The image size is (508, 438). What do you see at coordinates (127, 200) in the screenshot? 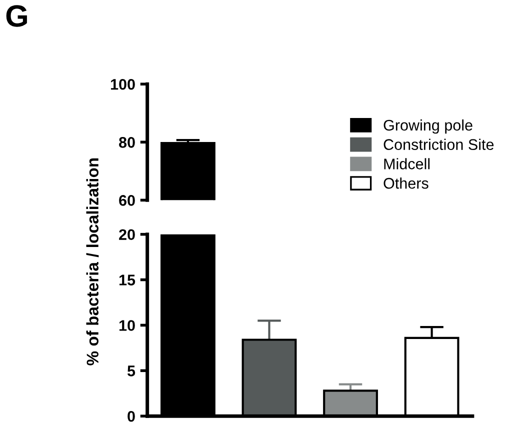
I see `y-tick-label: 60` at bounding box center [127, 200].